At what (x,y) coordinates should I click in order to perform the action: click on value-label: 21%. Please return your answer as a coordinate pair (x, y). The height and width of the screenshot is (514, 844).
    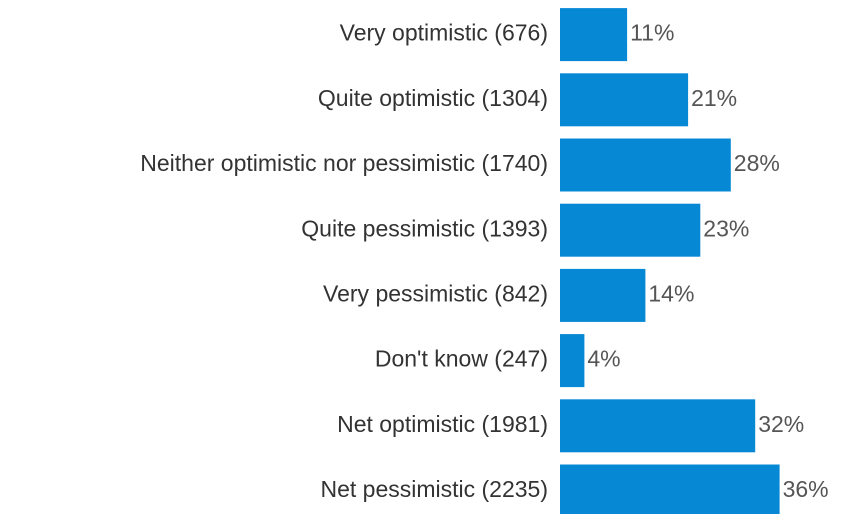
    Looking at the image, I should click on (714, 98).